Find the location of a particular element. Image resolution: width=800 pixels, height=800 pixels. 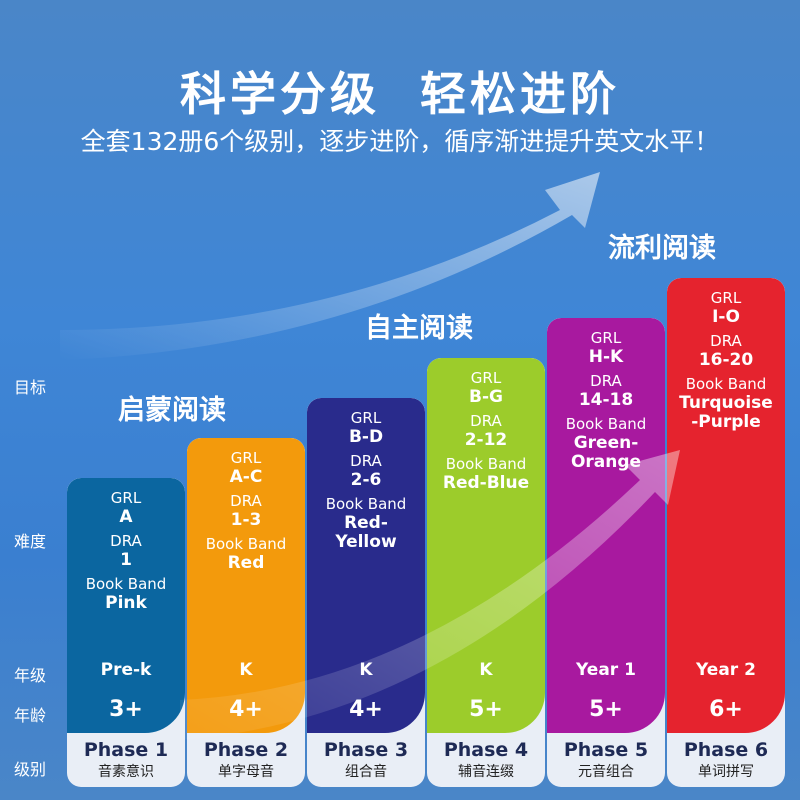

dra-value: 1-3 is located at coordinates (246, 520).